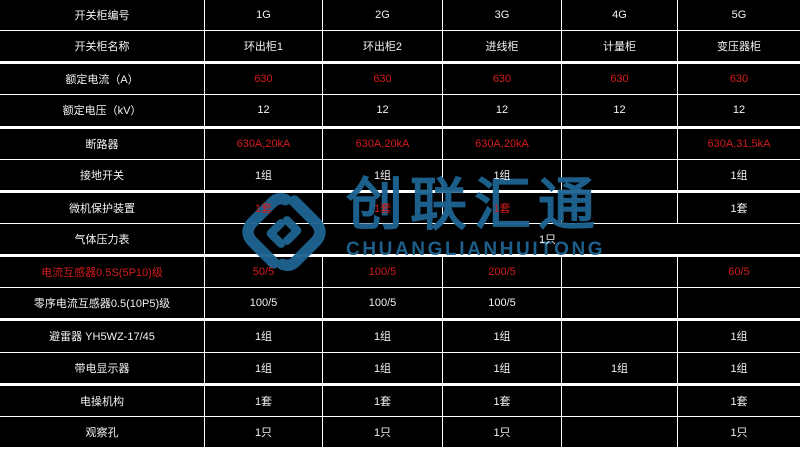 The height and width of the screenshot is (450, 800). I want to click on row-label: 开关柜编号, so click(102, 15).